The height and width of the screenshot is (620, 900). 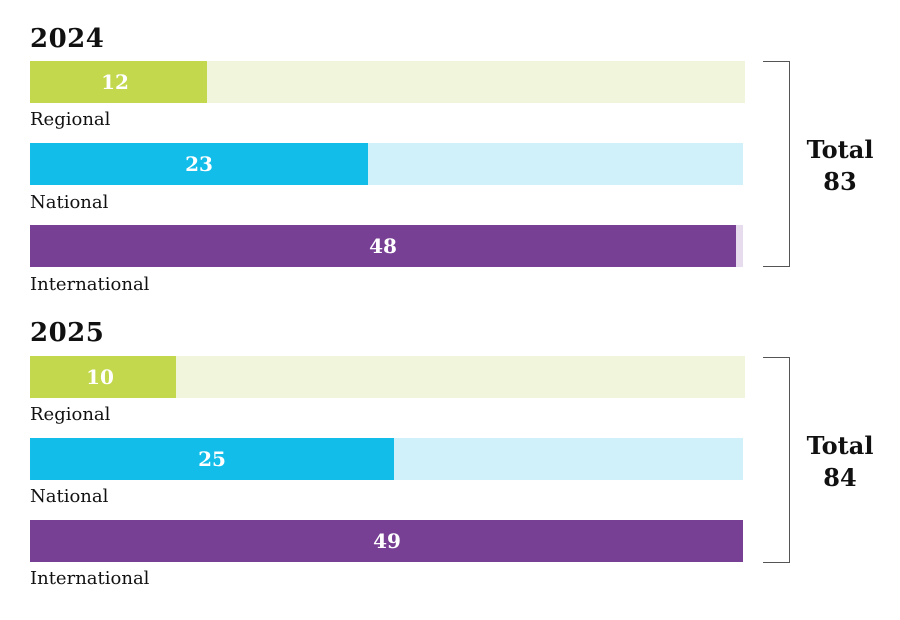 I want to click on bar-label-international-2025: International, so click(x=90, y=578).